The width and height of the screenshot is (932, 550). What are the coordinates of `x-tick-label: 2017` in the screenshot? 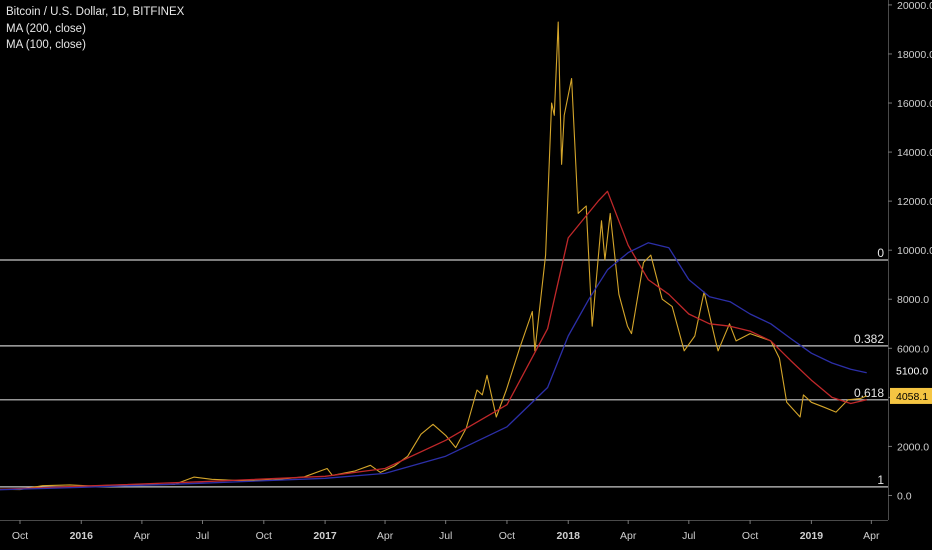 It's located at (325, 536).